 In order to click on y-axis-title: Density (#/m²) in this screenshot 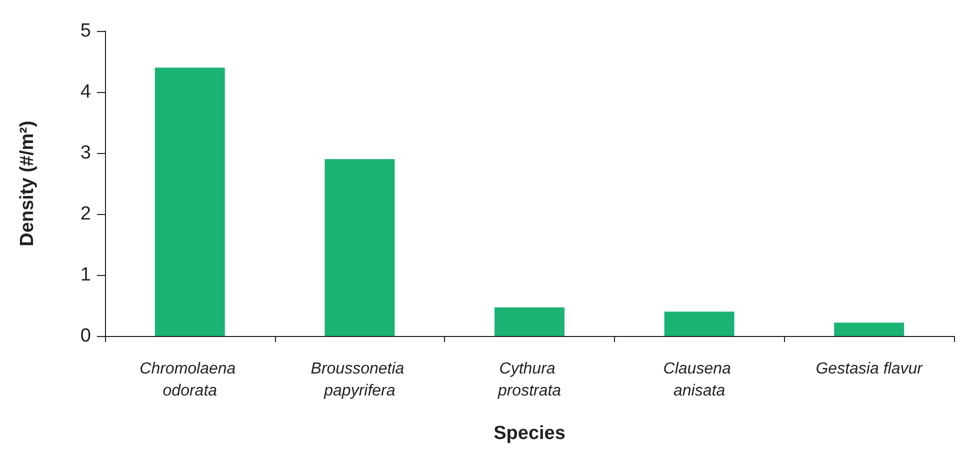, I will do `click(27, 183)`.